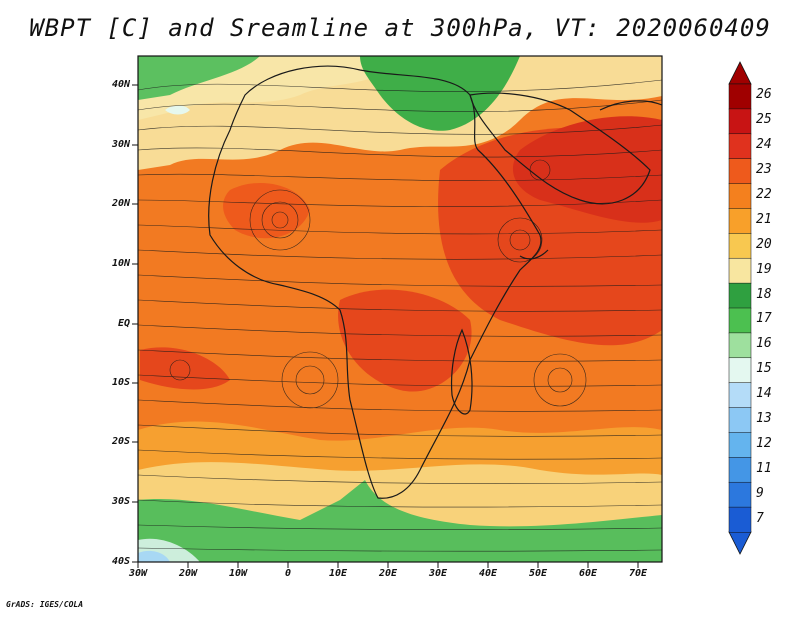  What do you see at coordinates (588, 573) in the screenshot?
I see `lon-label-60e: 60E` at bounding box center [588, 573].